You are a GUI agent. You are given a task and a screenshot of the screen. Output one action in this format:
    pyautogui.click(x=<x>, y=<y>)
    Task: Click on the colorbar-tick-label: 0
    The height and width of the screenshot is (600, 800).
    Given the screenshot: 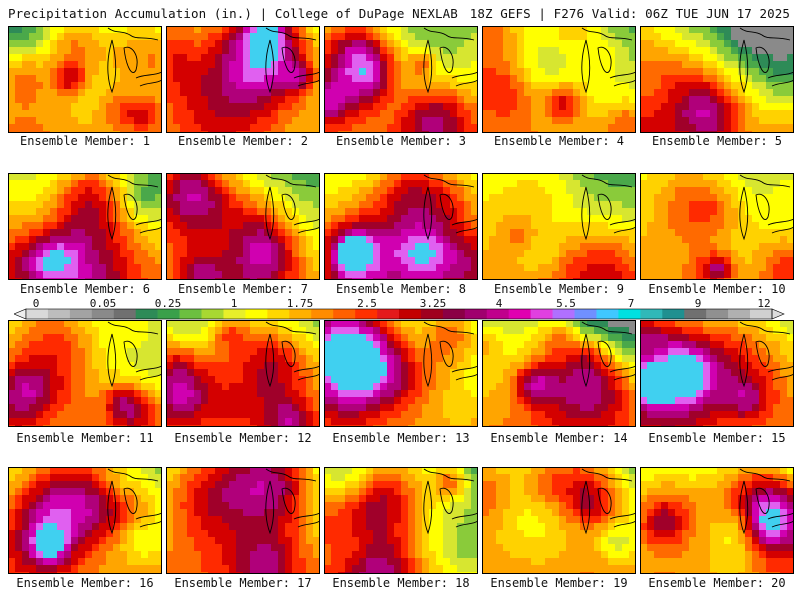 What is the action you would take?
    pyautogui.click(x=36, y=303)
    